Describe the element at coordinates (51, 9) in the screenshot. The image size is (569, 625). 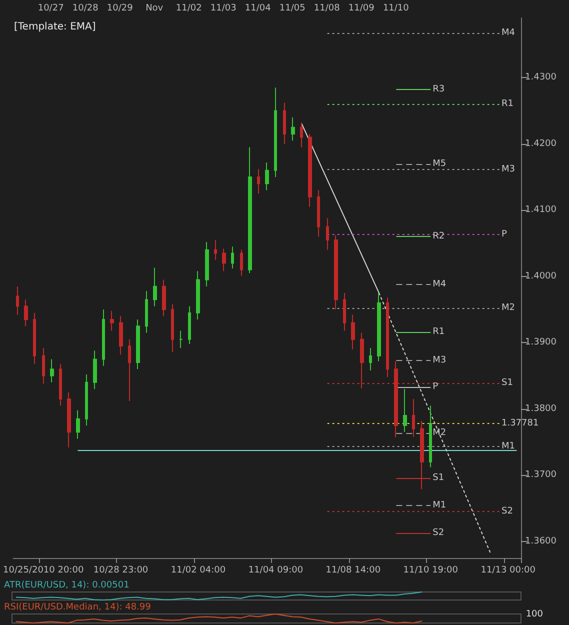
I see `text: 10/27` at that location.